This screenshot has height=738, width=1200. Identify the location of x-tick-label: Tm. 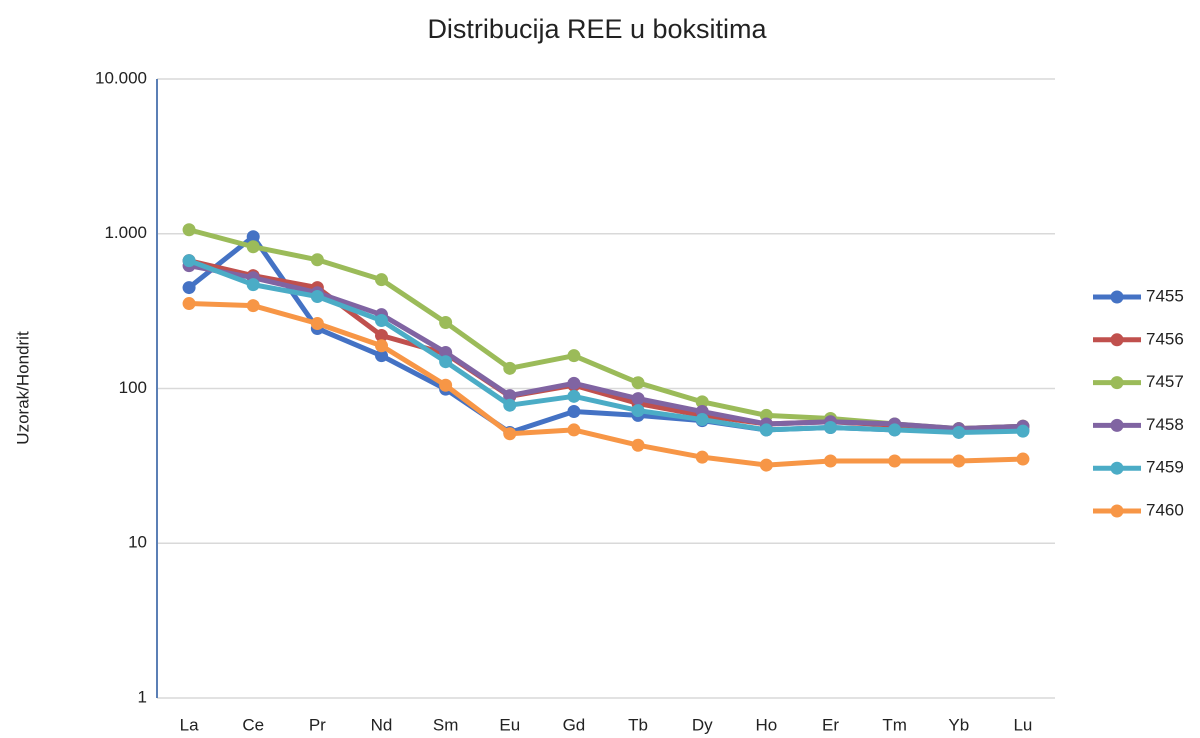
(894, 724).